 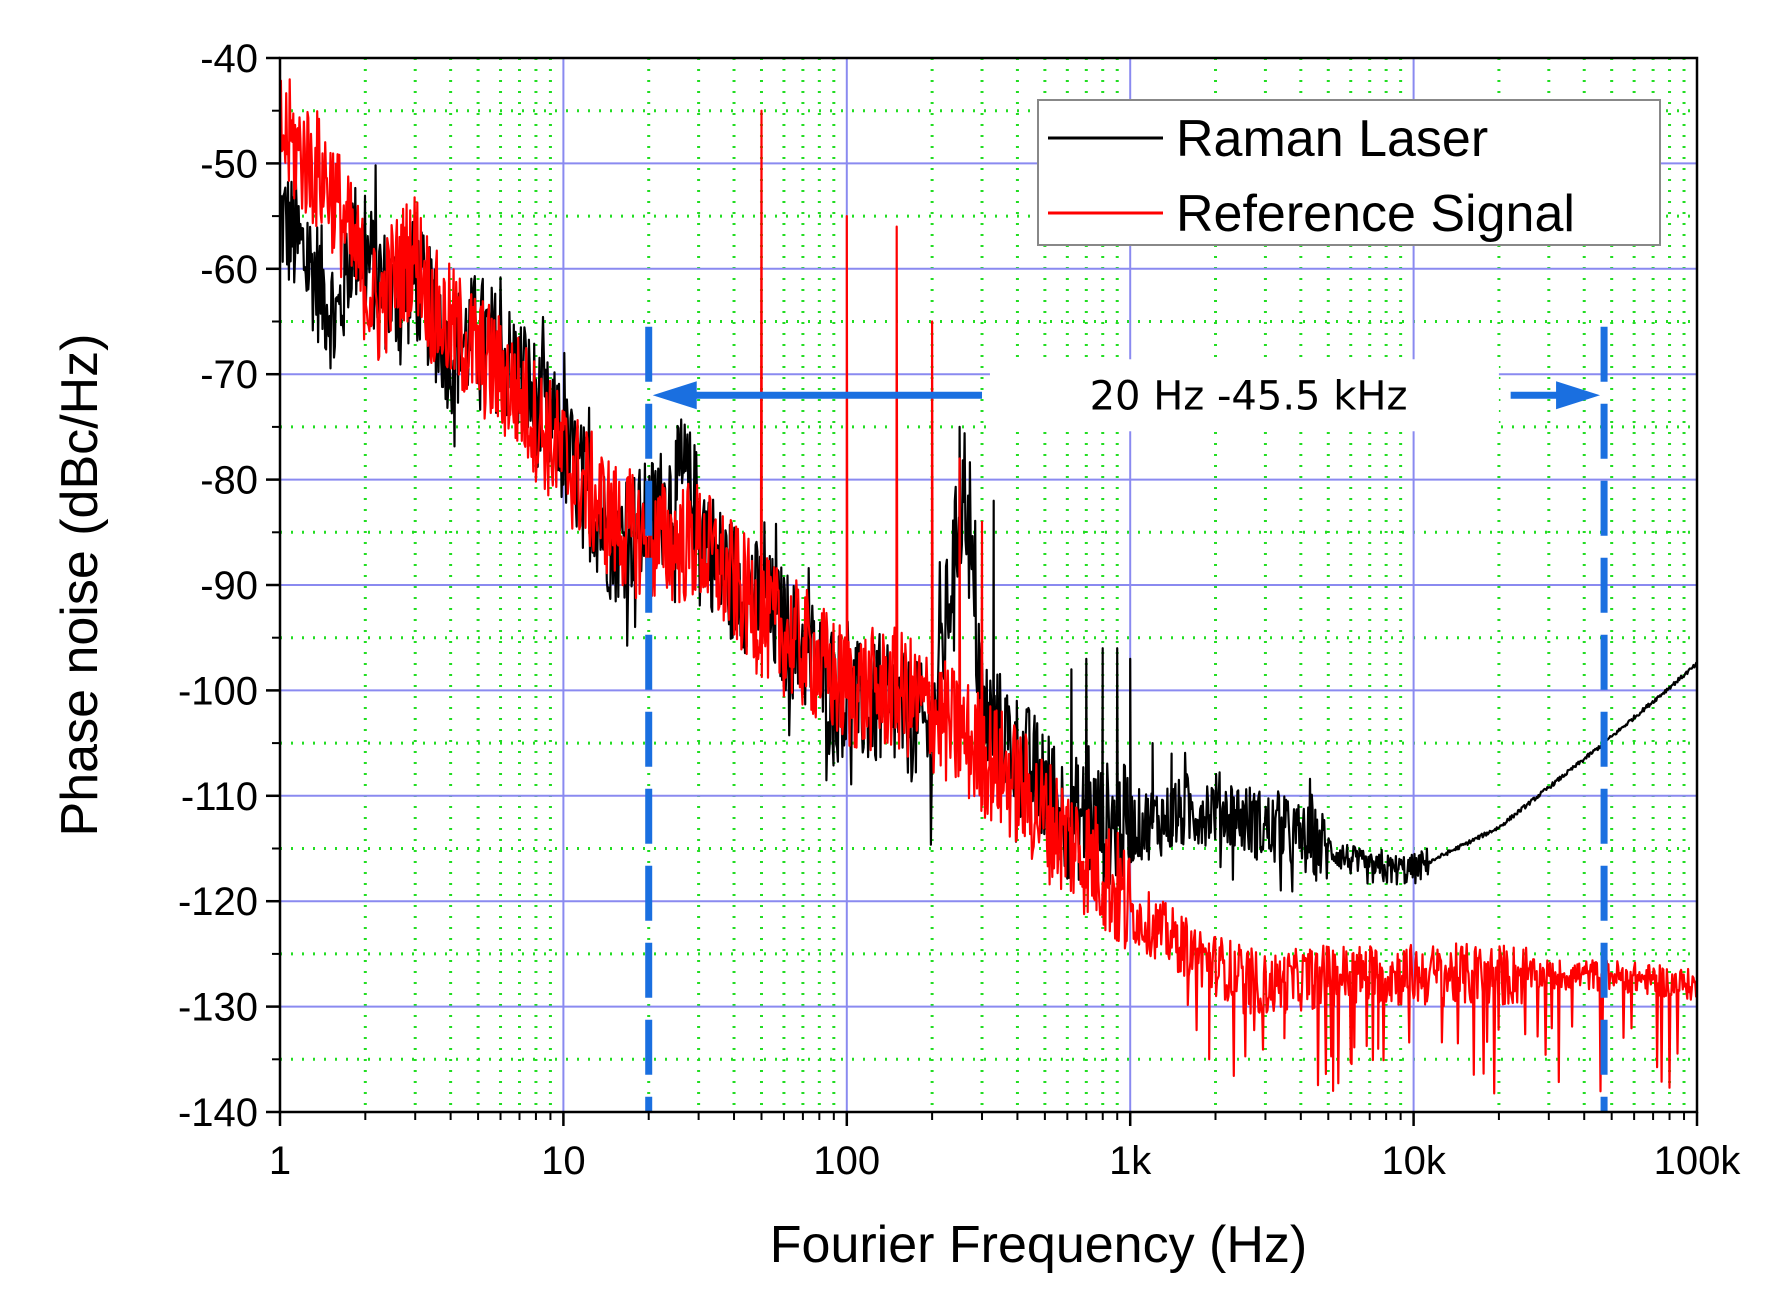 I want to click on legend-label: Raman Laser, so click(x=1332, y=139).